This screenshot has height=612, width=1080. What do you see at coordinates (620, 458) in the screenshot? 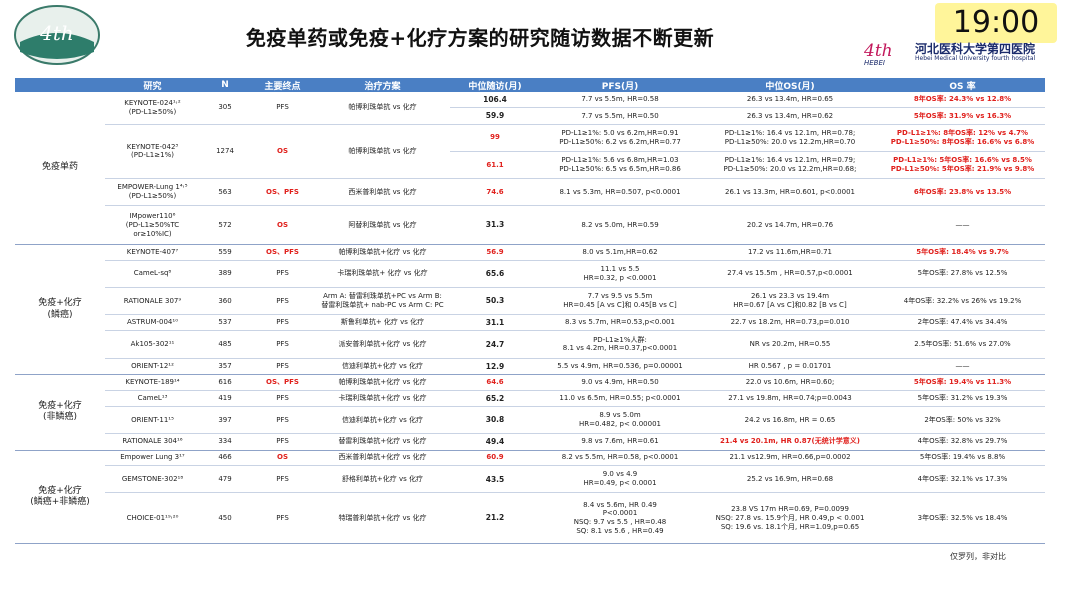
I see `pfs: 8.2 vs 5.5m, HR=0.58, p<0.0001` at bounding box center [620, 458].